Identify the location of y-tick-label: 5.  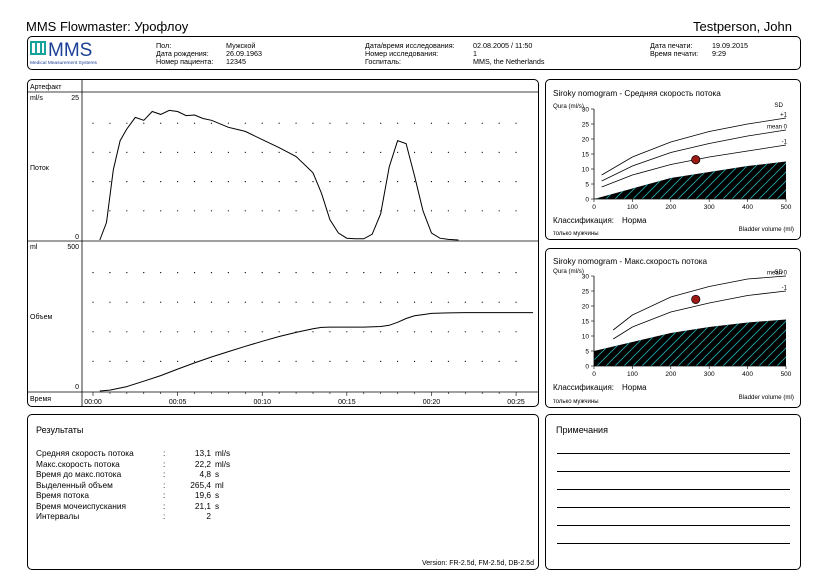
(587, 185).